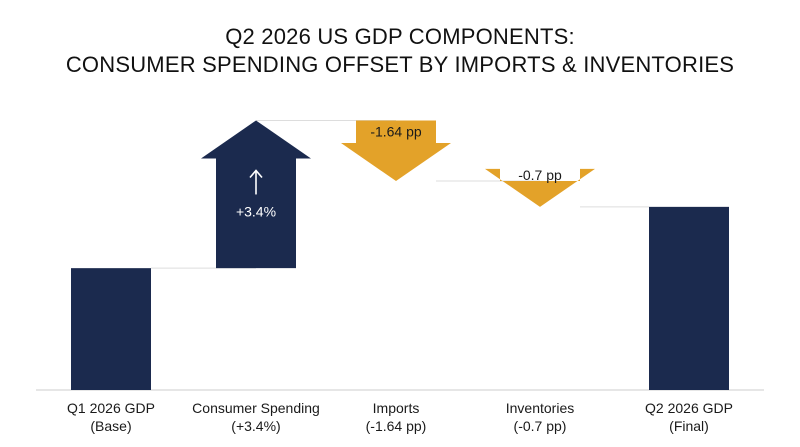 This screenshot has width=800, height=447. What do you see at coordinates (400, 36) in the screenshot?
I see `chart-title-line-1: Q2 2026 US GDP COMPONENTS:` at bounding box center [400, 36].